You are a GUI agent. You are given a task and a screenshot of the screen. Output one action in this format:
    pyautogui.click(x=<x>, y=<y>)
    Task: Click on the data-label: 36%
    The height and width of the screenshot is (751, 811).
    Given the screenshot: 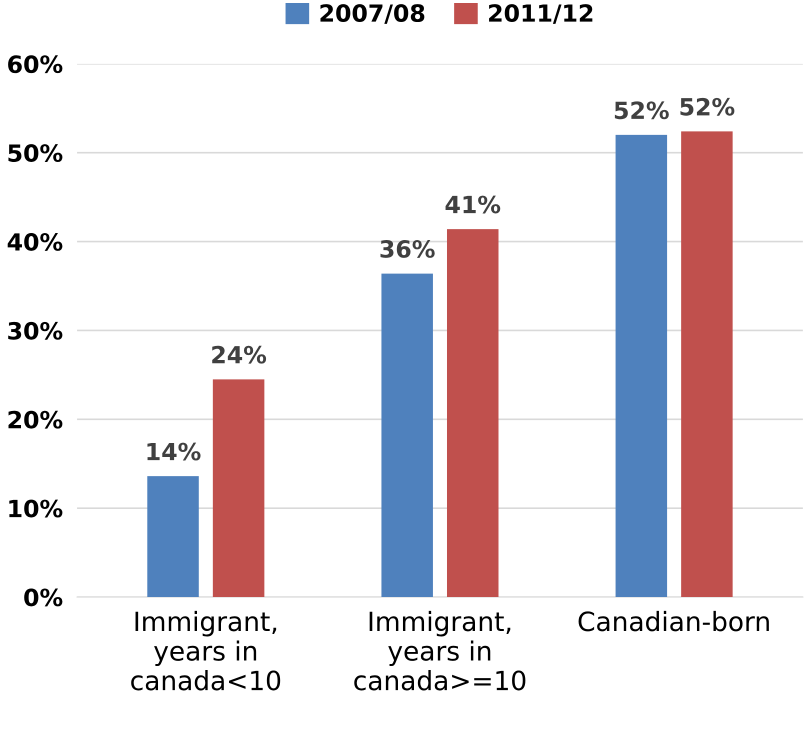 What is the action you would take?
    pyautogui.click(x=407, y=249)
    